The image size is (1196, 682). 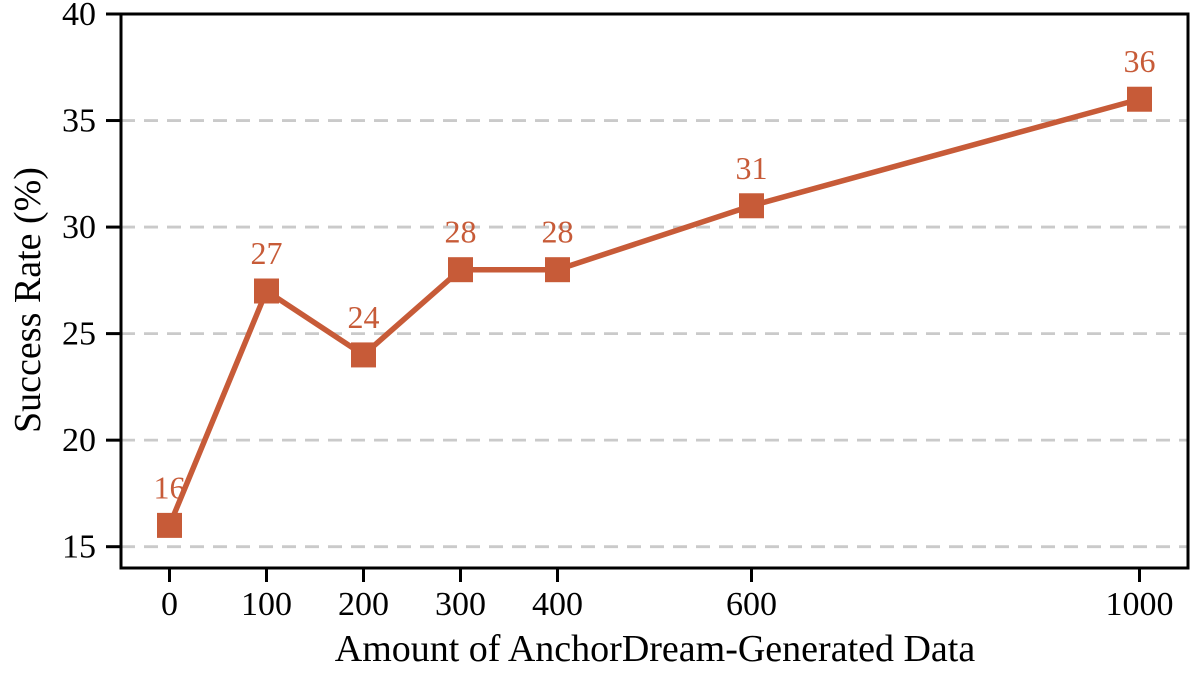 What do you see at coordinates (1140, 61) in the screenshot?
I see `data-point-label: 36` at bounding box center [1140, 61].